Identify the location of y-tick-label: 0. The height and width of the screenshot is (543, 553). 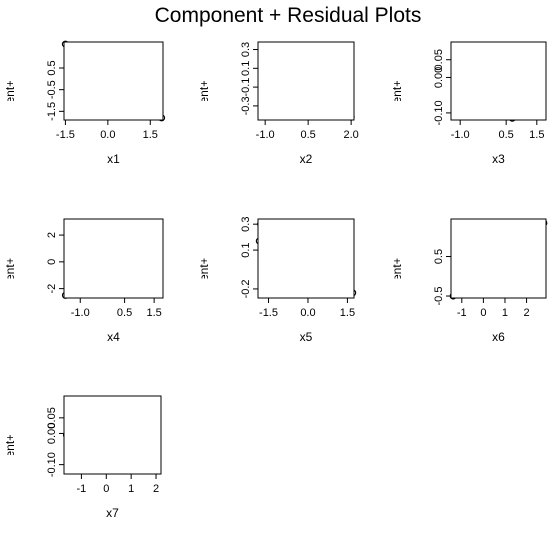
(52, 262).